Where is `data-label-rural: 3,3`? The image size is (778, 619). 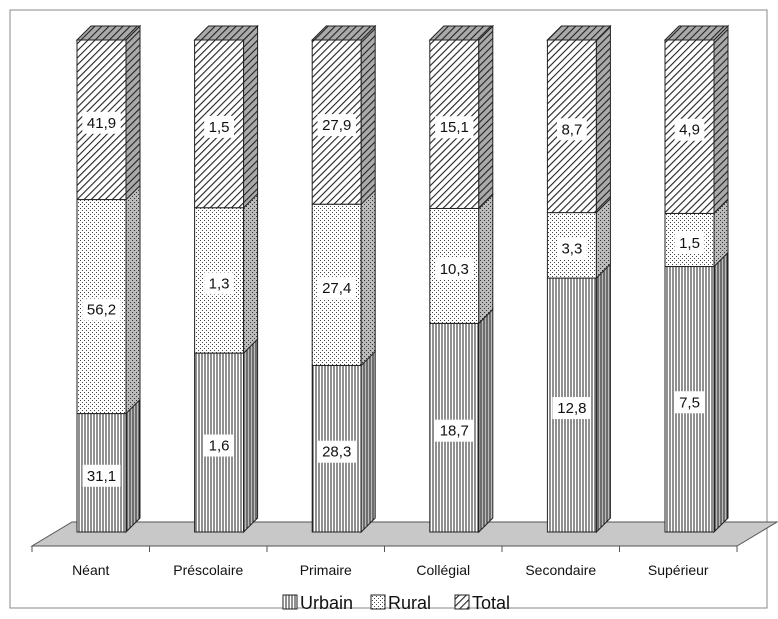
data-label-rural: 3,3 is located at coordinates (572, 248).